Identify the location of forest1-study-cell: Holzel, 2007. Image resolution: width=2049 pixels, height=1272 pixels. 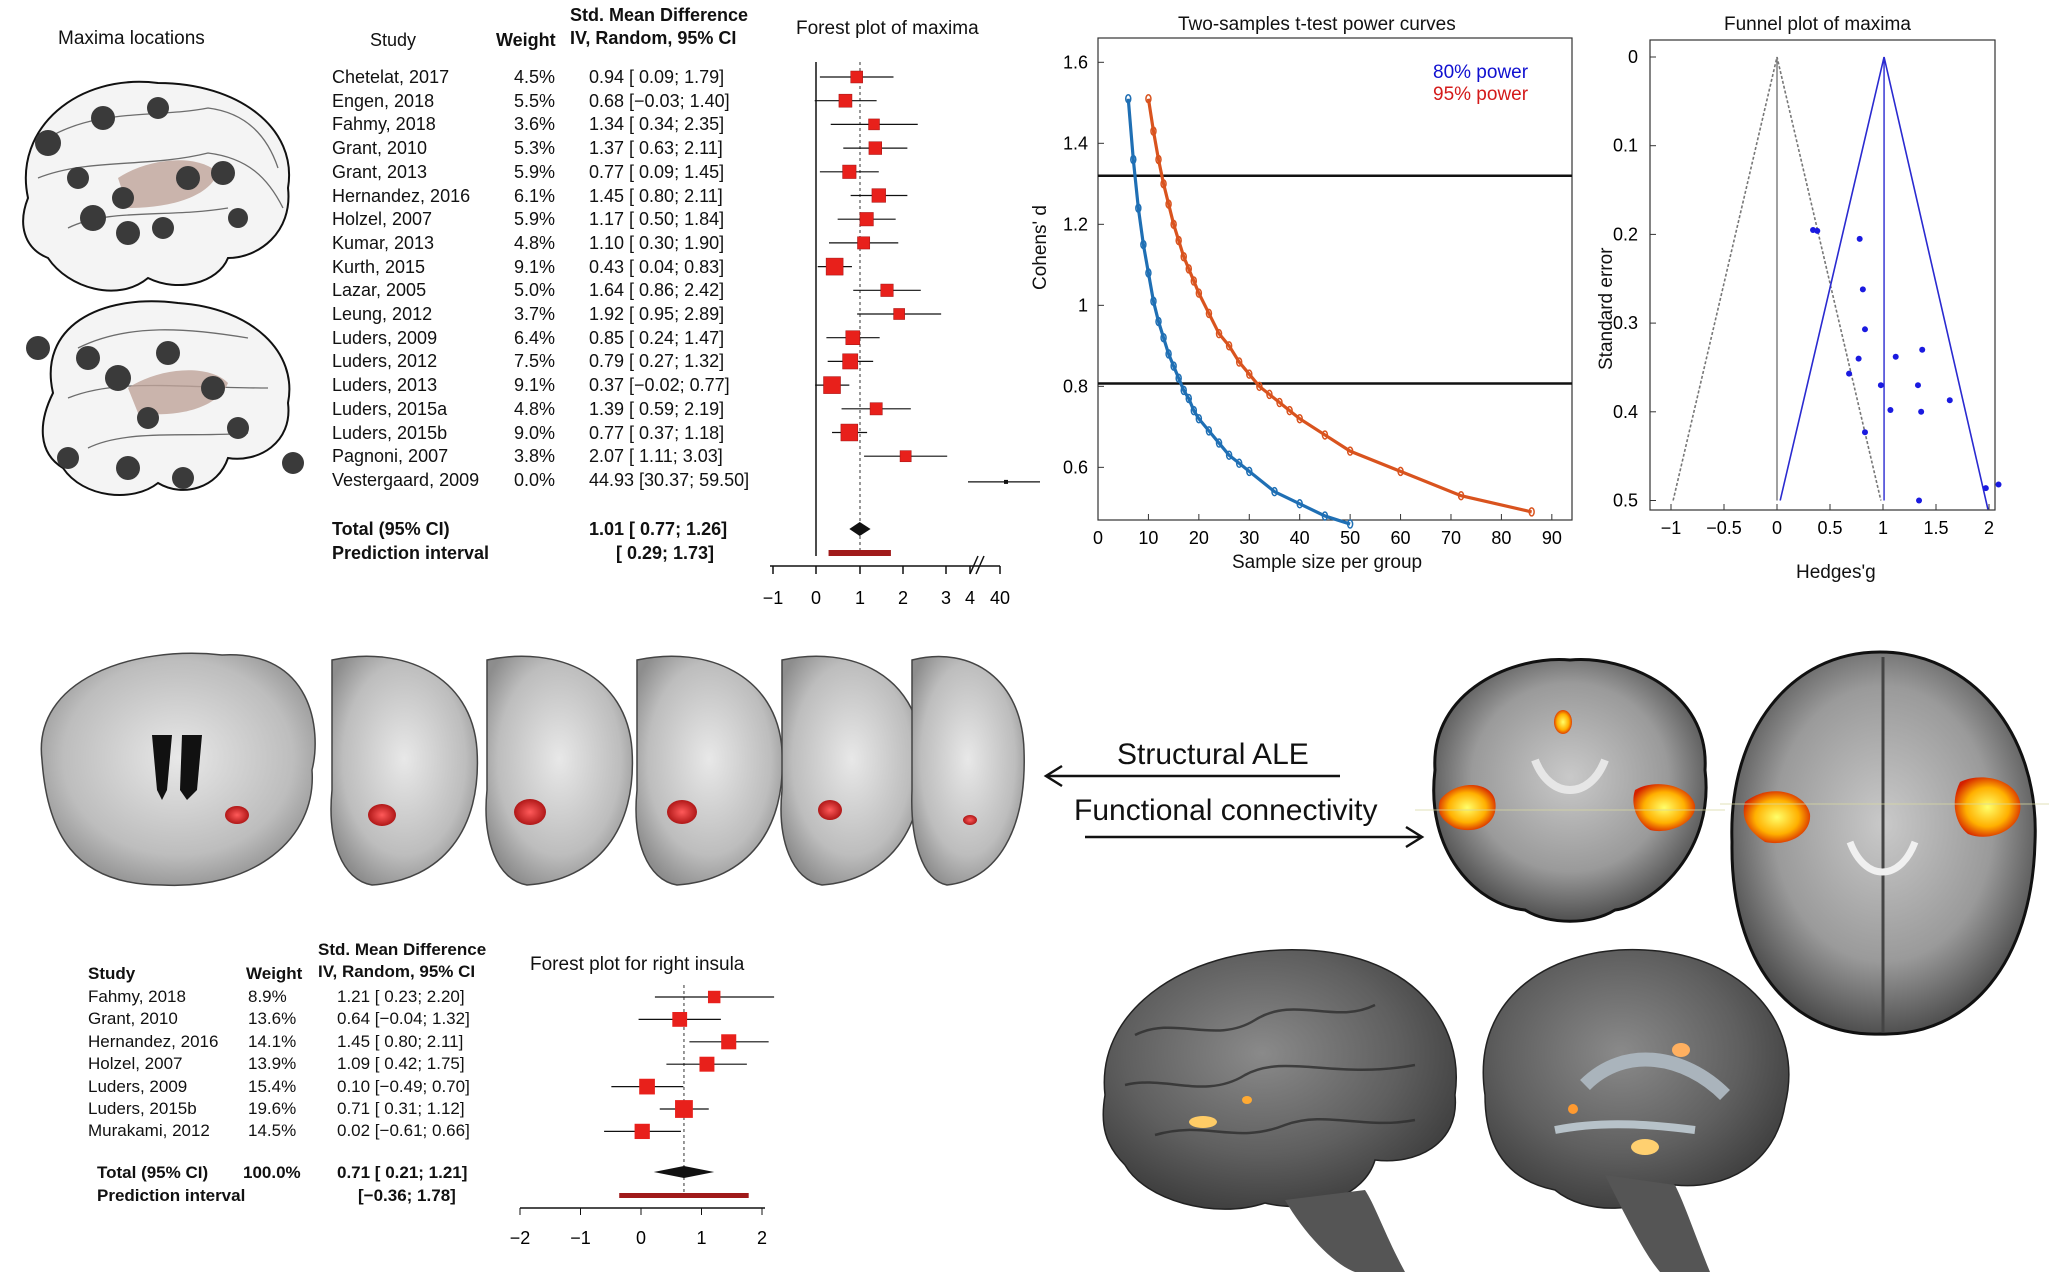
(382, 219).